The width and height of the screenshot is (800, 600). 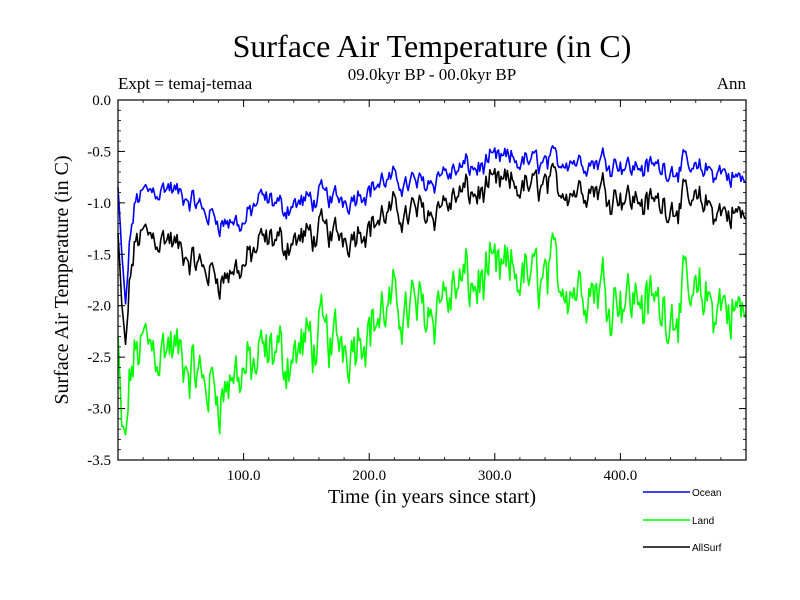 What do you see at coordinates (621, 476) in the screenshot?
I see `x-tick-label: 400.0` at bounding box center [621, 476].